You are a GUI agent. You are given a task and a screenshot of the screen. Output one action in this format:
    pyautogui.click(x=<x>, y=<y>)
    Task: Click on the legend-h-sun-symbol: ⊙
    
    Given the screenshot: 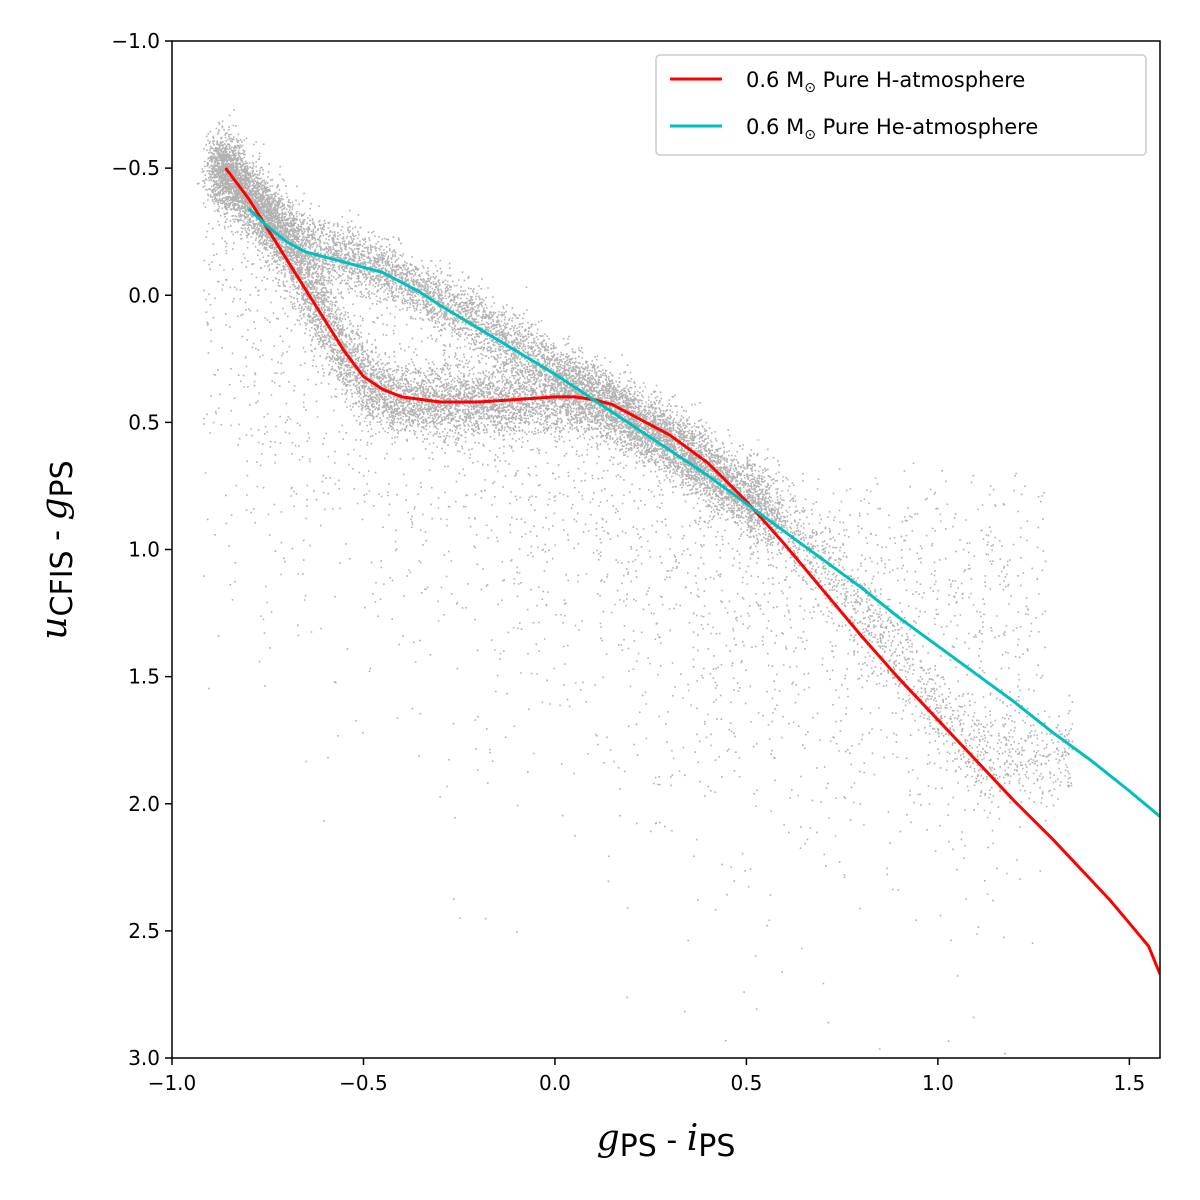 What is the action you would take?
    pyautogui.click(x=810, y=88)
    